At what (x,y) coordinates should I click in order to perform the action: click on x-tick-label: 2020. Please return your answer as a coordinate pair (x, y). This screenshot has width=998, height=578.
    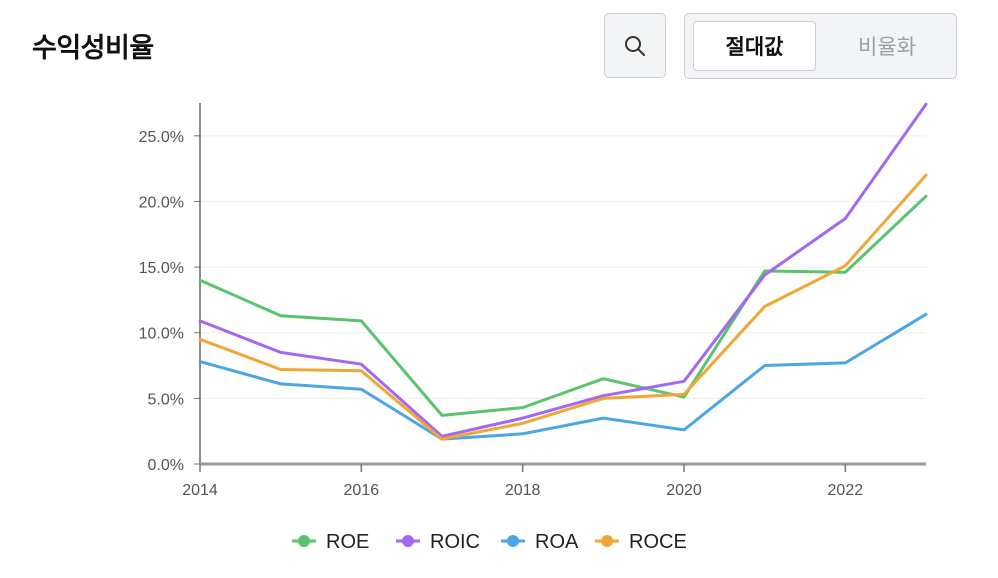
    Looking at the image, I should click on (684, 490).